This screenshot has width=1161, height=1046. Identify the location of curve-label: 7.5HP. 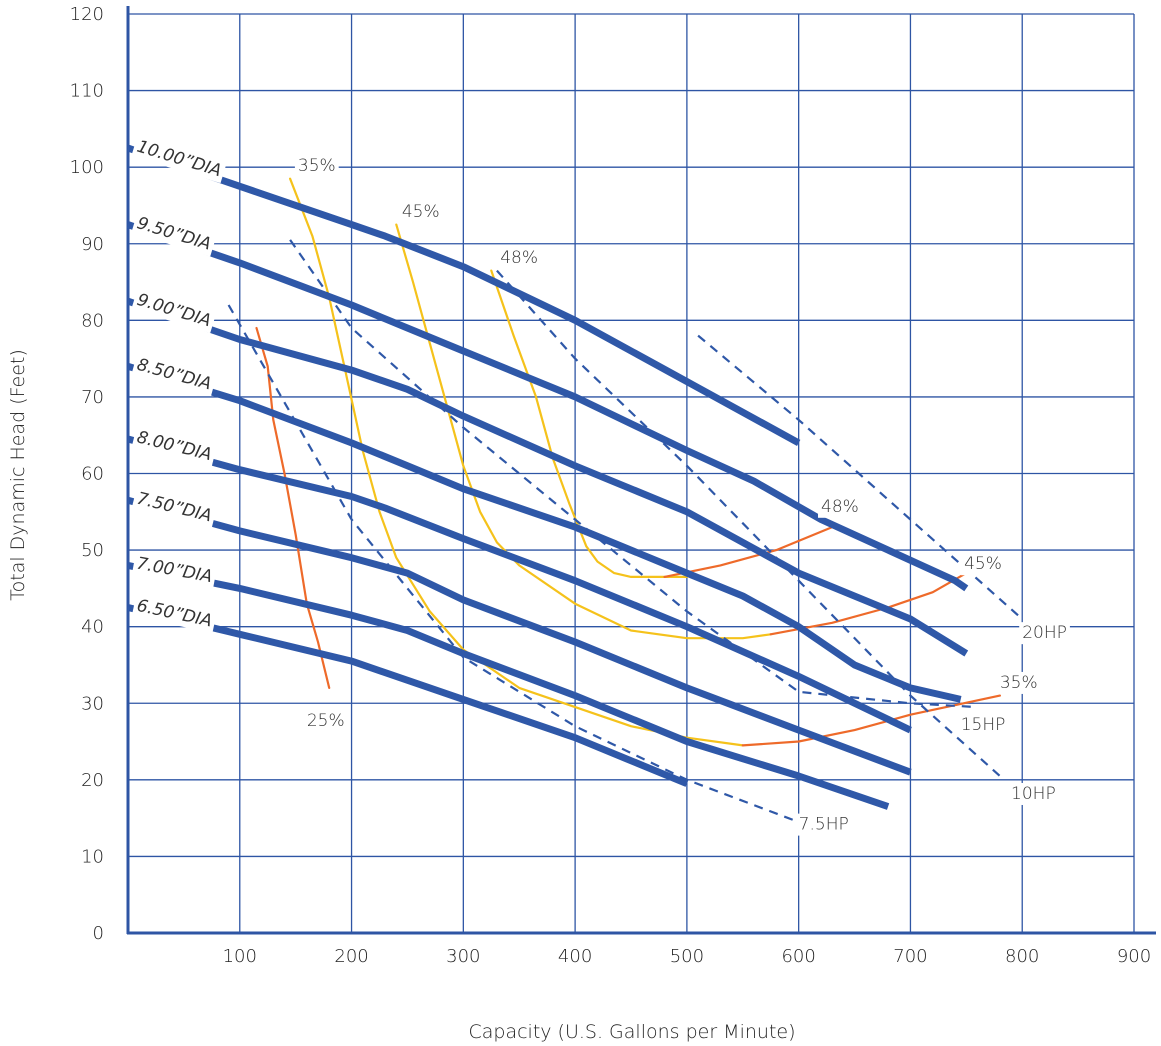
(823, 824).